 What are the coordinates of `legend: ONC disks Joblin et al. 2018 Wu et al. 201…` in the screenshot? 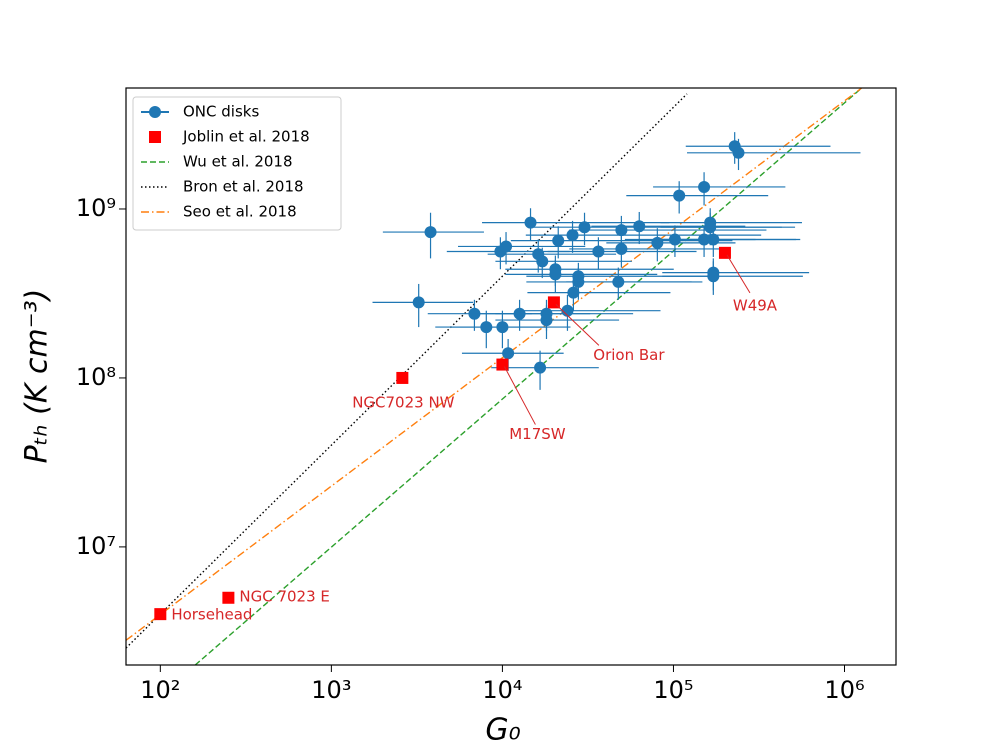 It's located at (237, 163).